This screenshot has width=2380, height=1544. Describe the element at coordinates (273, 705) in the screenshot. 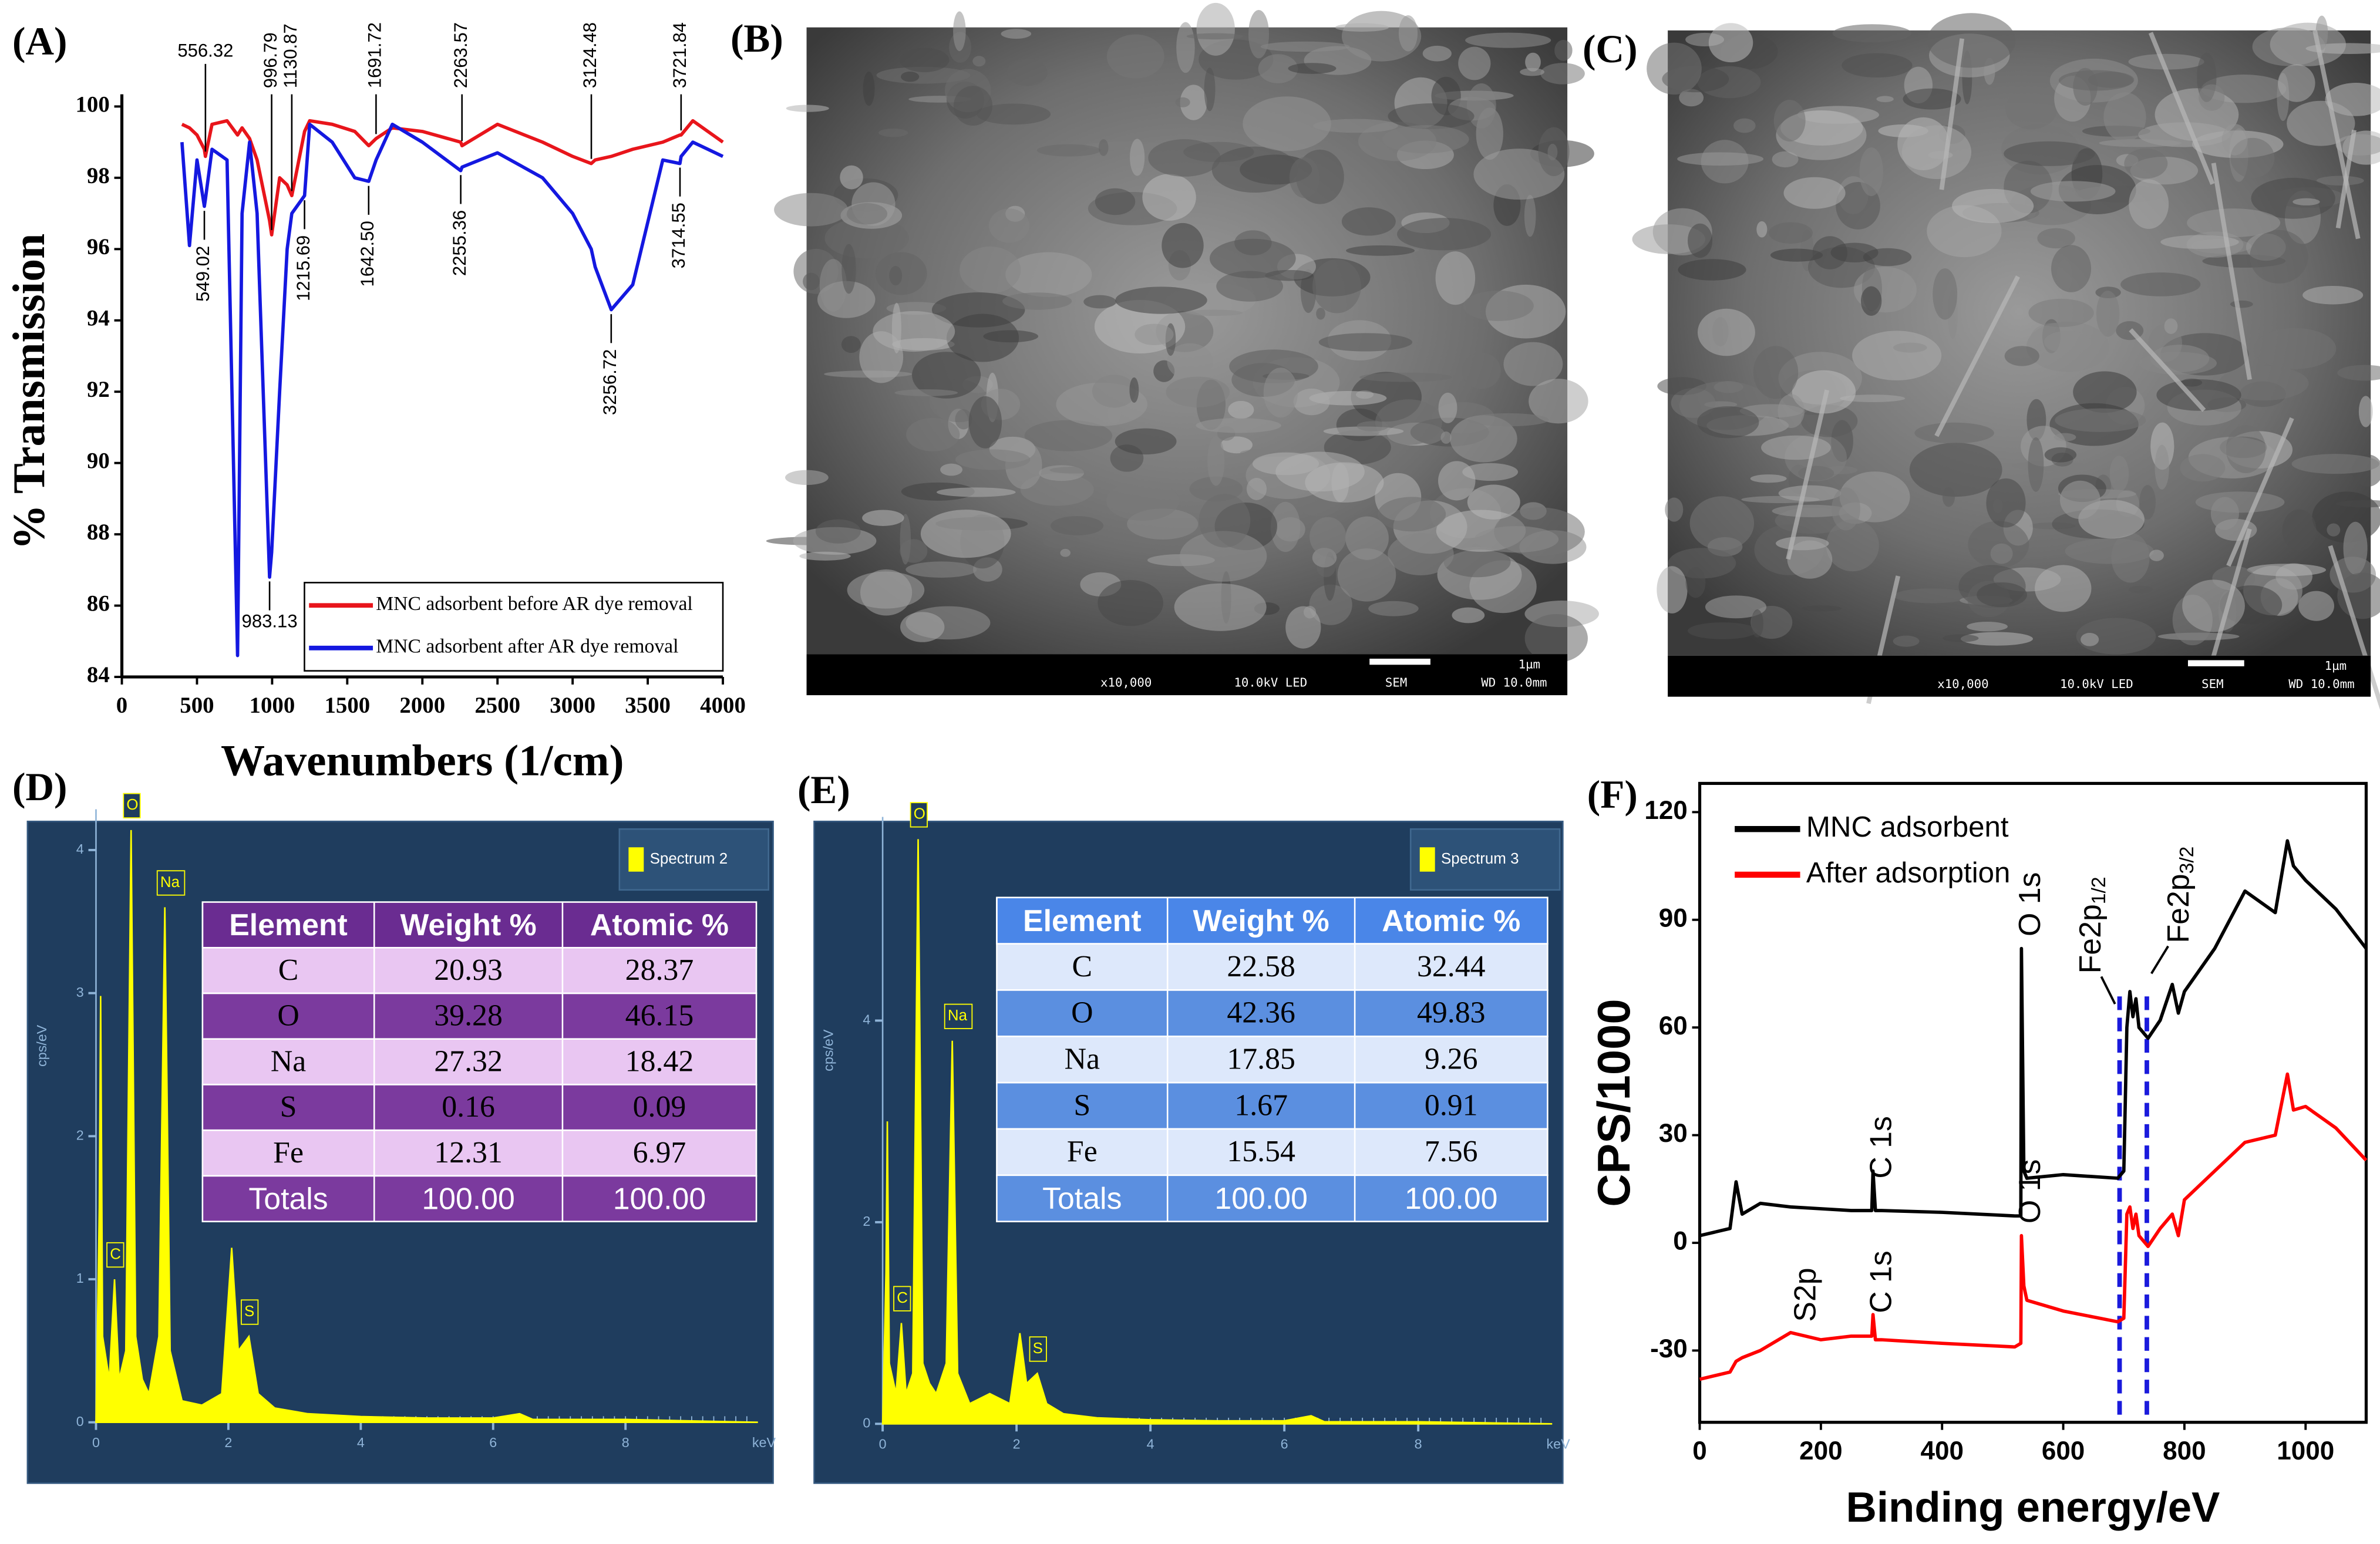

I see `x-tick-label: 1000` at that location.